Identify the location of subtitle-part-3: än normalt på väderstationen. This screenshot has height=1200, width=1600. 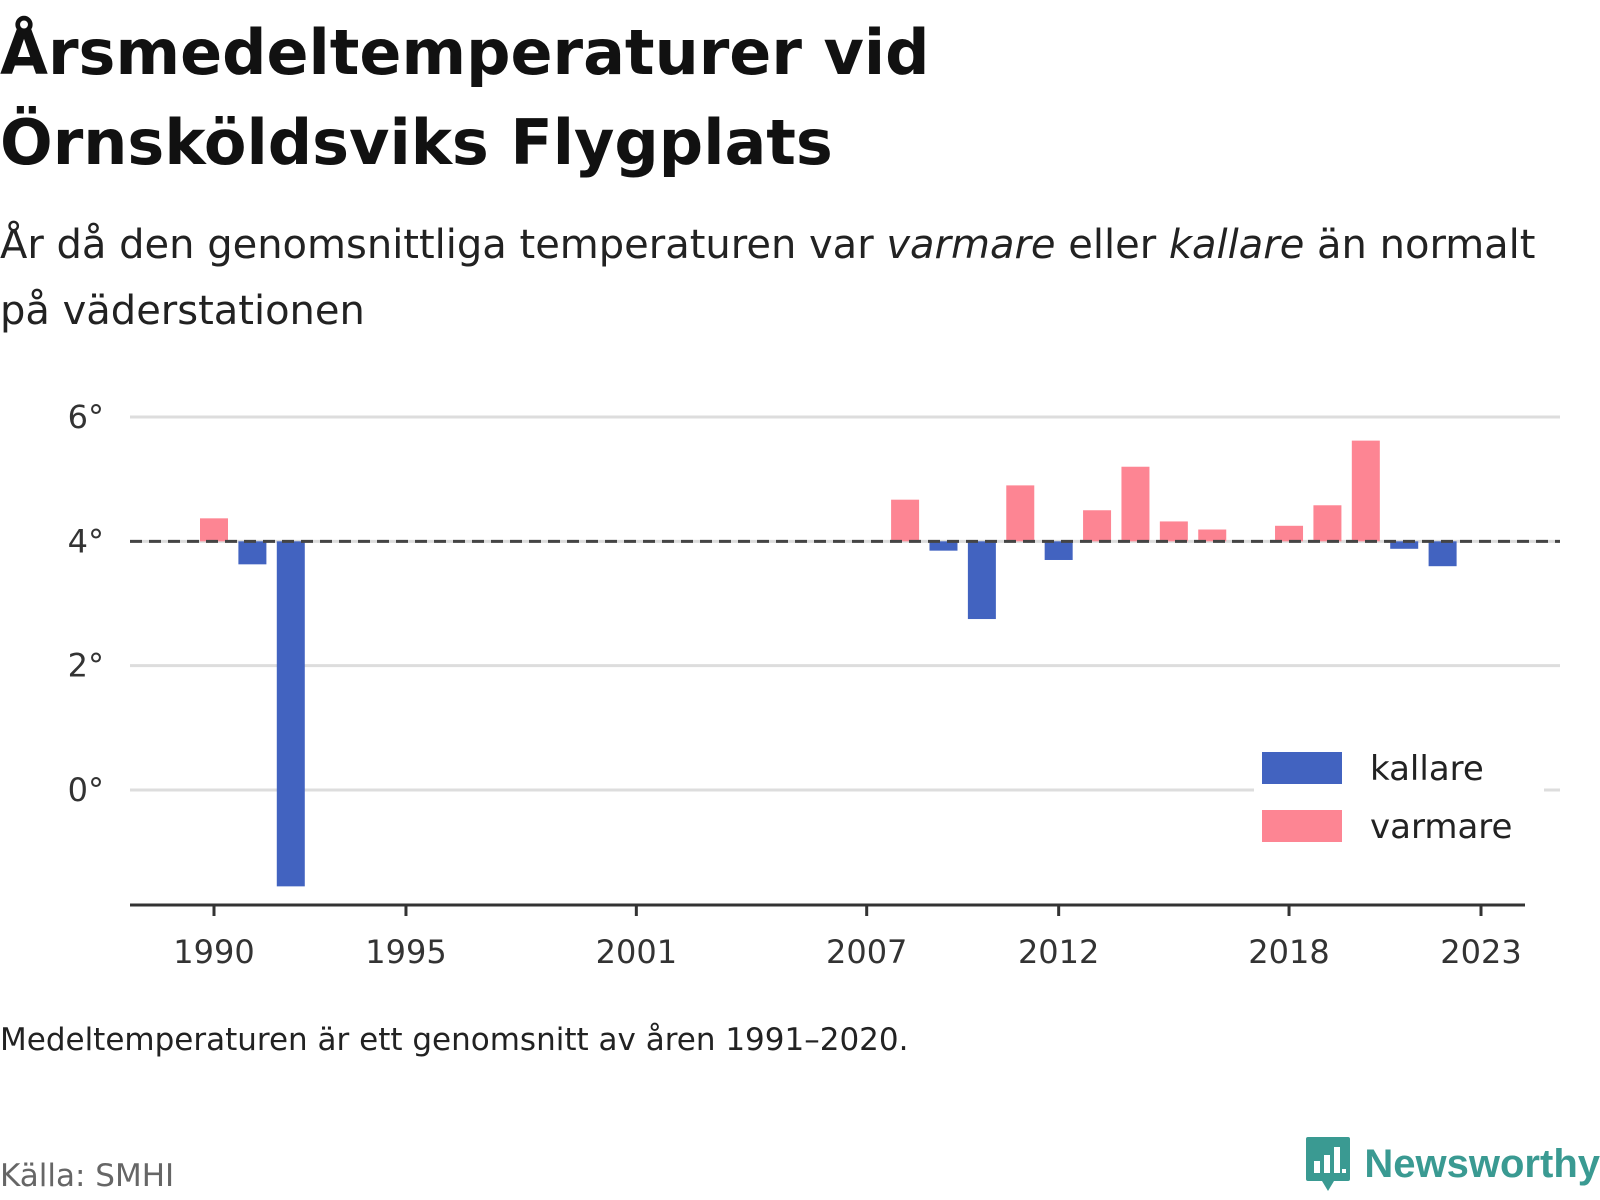
(768, 278).